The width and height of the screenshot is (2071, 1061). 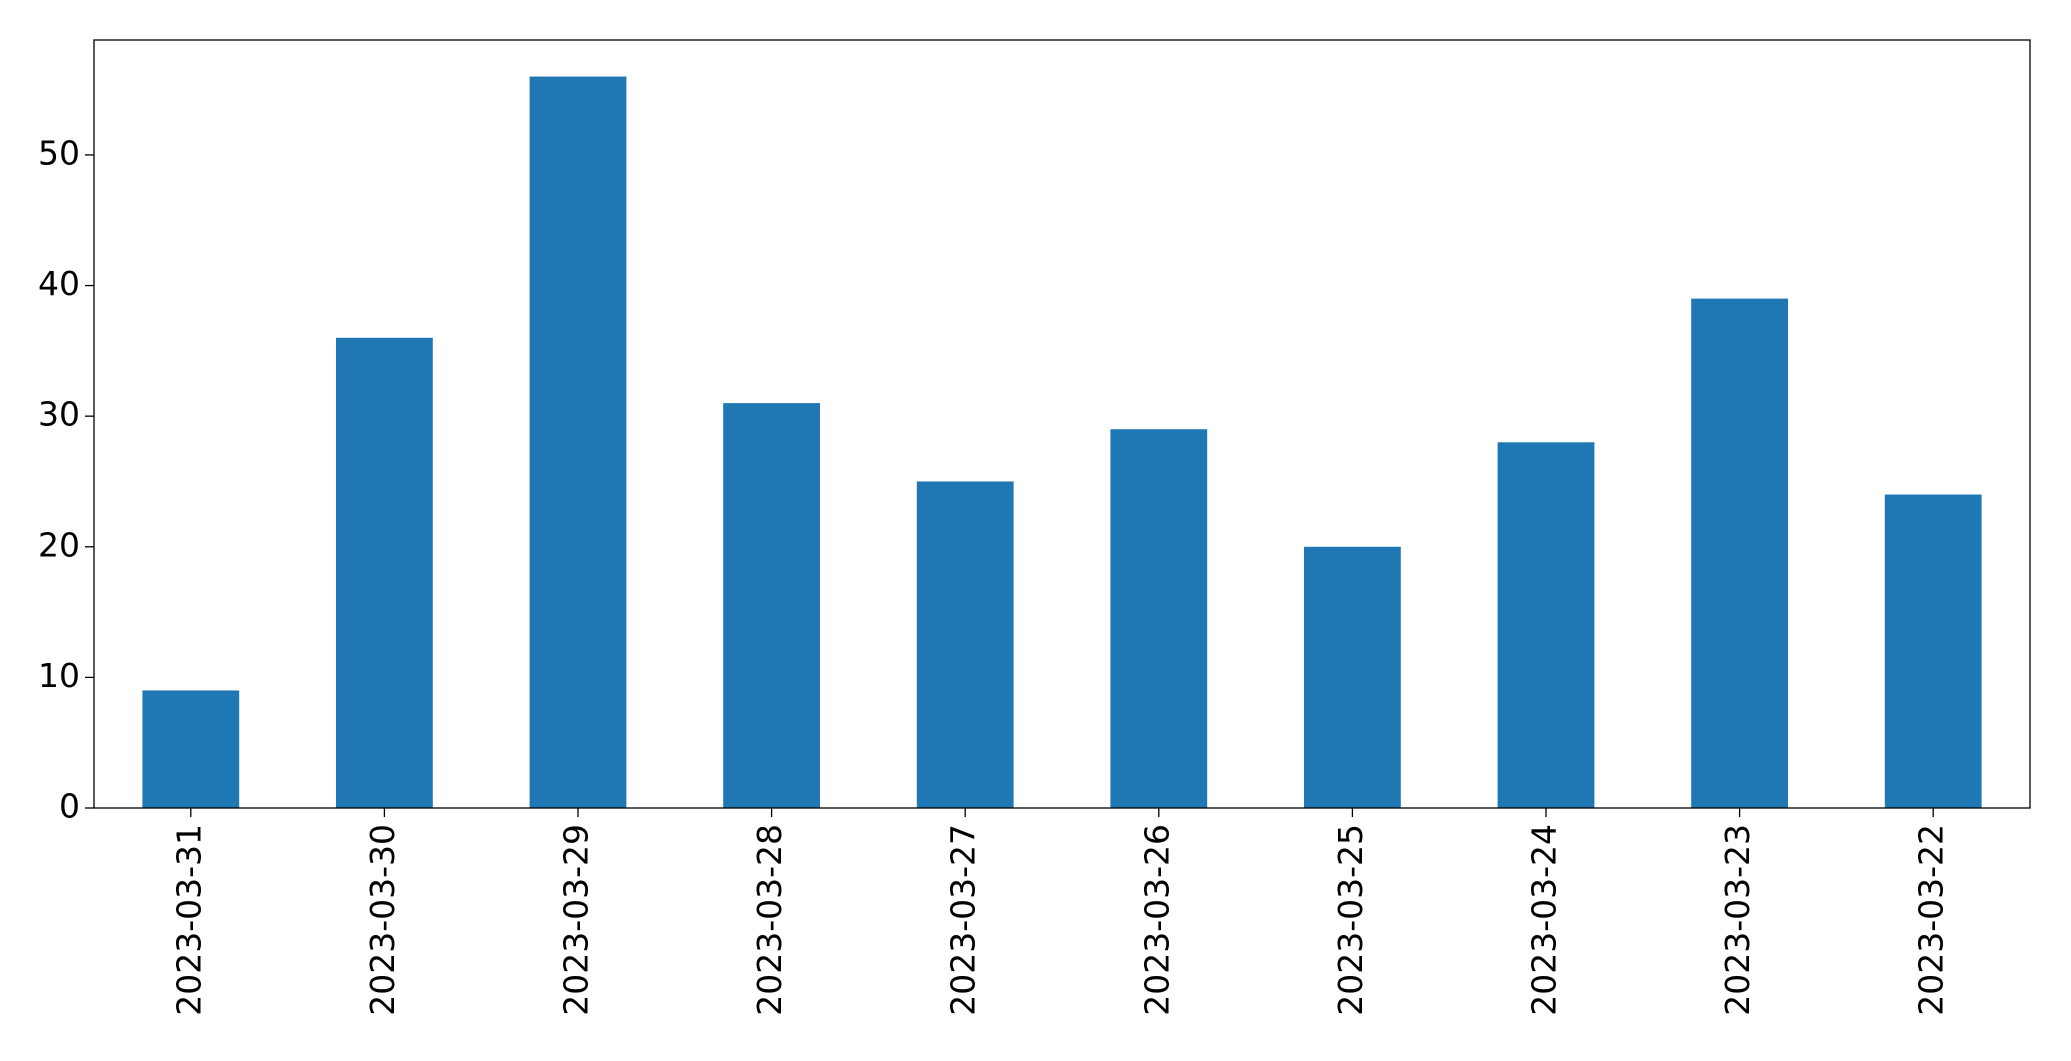 I want to click on y-tick-label: 20, so click(x=59, y=544).